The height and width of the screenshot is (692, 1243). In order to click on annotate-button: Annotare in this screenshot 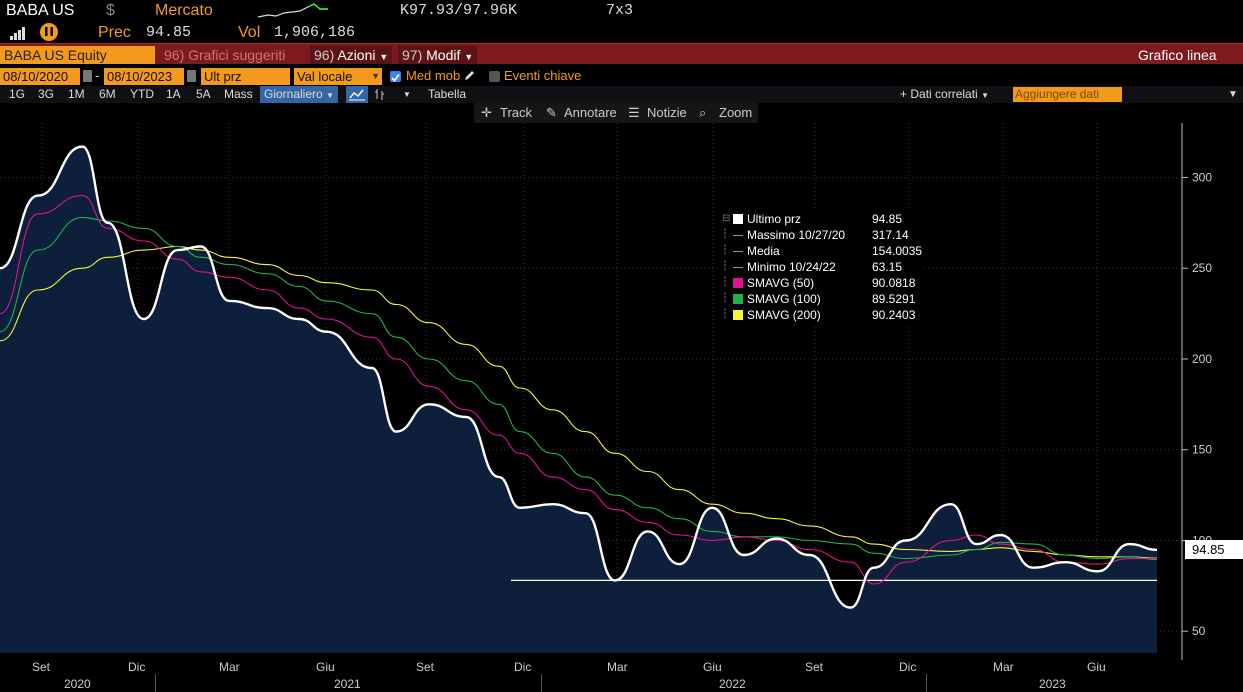, I will do `click(590, 112)`.